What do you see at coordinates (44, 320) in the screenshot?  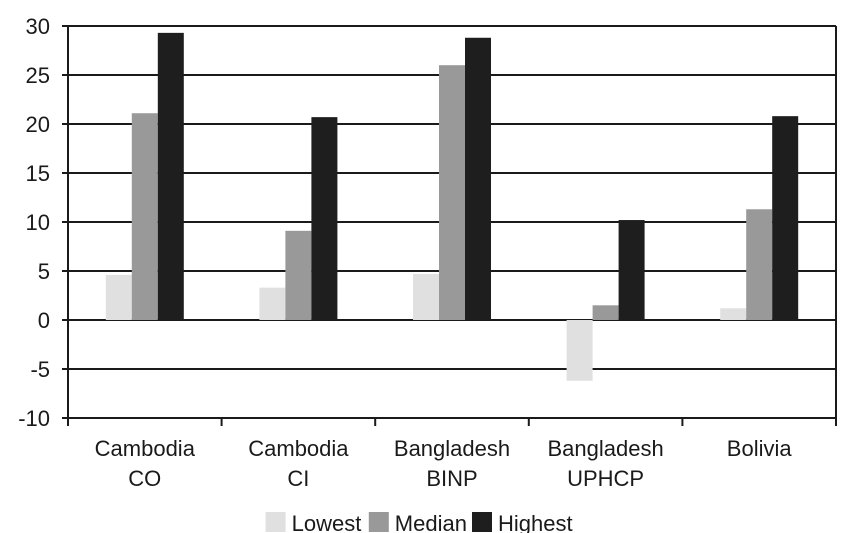 I see `y-tick-label: 0` at bounding box center [44, 320].